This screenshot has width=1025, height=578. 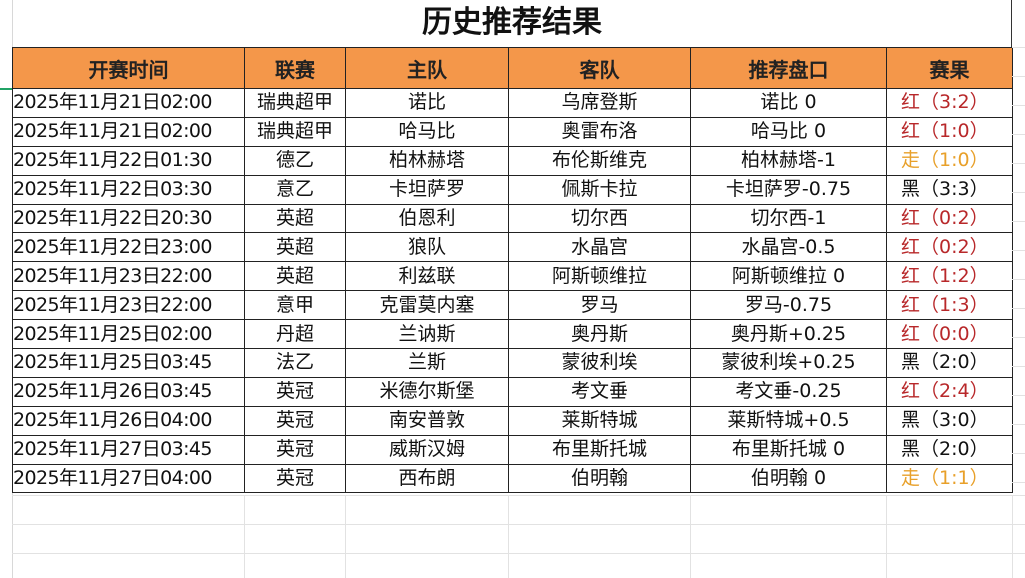 I want to click on cell-league: 意甲, so click(x=295, y=305).